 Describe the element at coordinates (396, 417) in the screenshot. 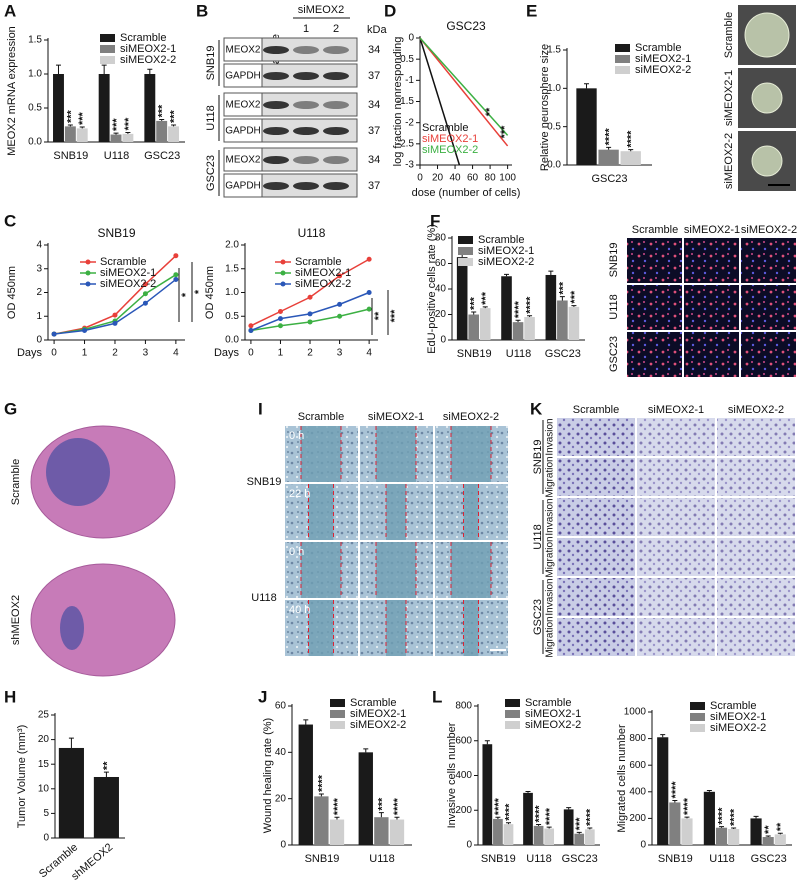

I see `column-label: siMEOX2-1` at that location.